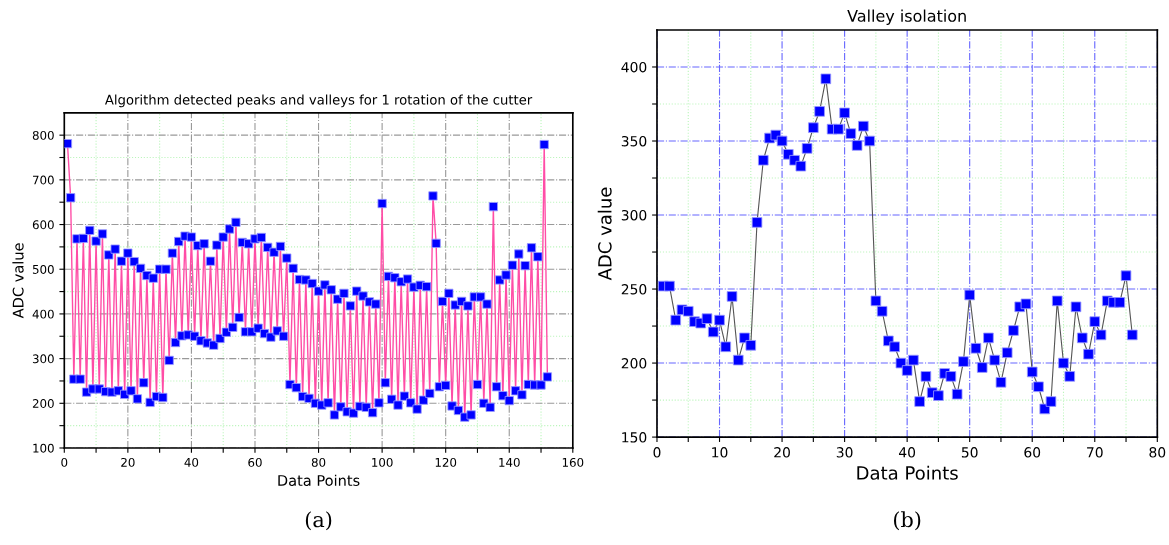 The width and height of the screenshot is (1169, 545). Describe the element at coordinates (844, 452) in the screenshot. I see `x-tick-label: 30` at that location.